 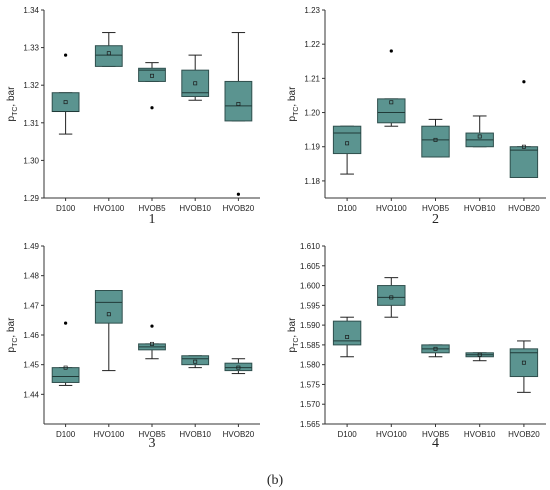 What do you see at coordinates (31, 335) in the screenshot?
I see `y-tick-label: 1.46` at bounding box center [31, 335].